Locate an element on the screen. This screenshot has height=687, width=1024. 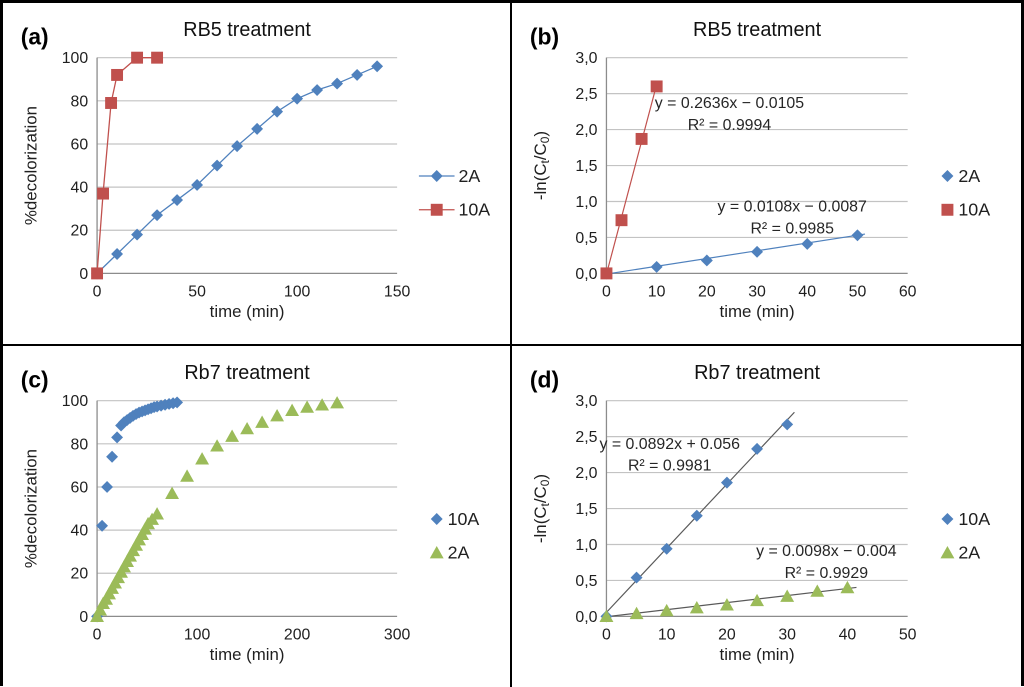
series-line is located at coordinates (127, 165).